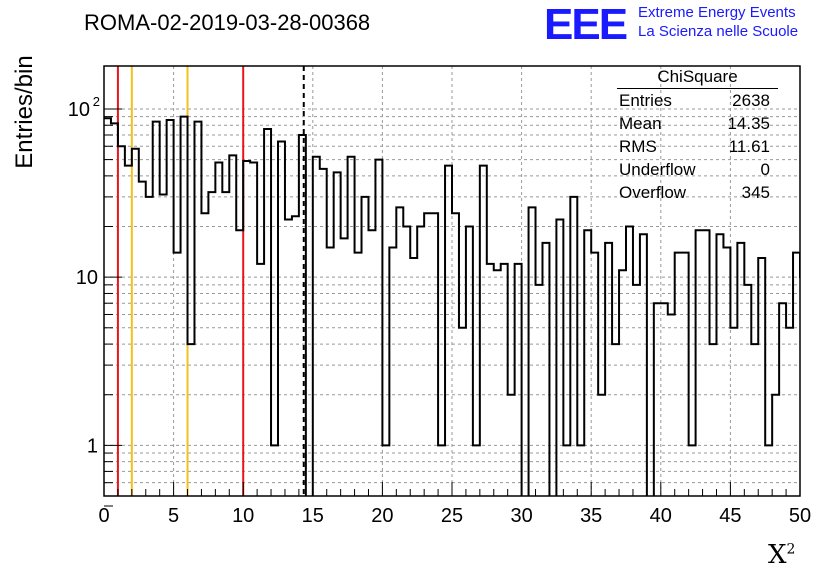 The image size is (836, 572). Describe the element at coordinates (751, 100) in the screenshot. I see `stats-value: 2638` at that location.